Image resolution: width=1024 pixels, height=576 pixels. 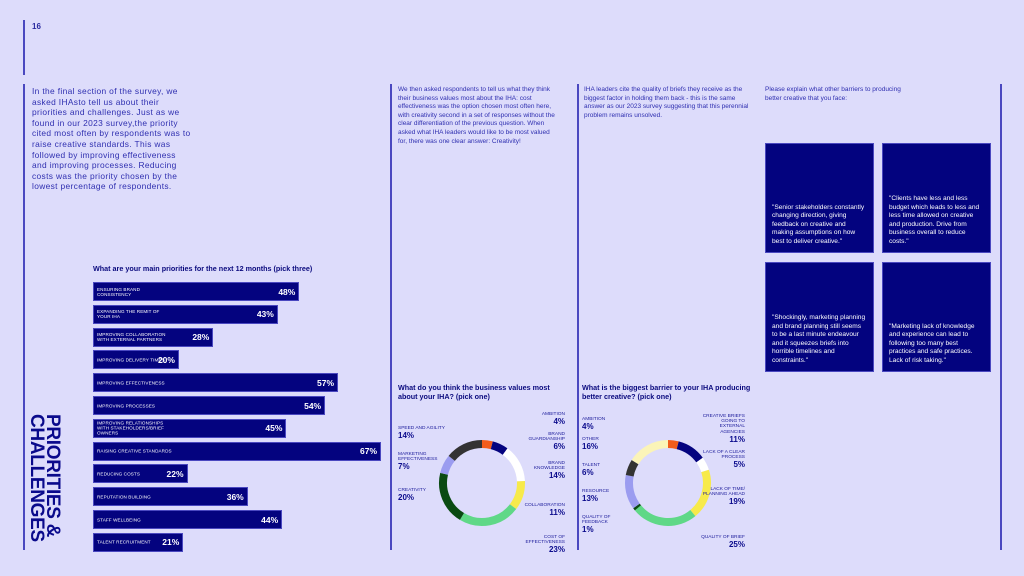 What do you see at coordinates (119, 474) in the screenshot?
I see `bar-label: Reducing costs` at bounding box center [119, 474].